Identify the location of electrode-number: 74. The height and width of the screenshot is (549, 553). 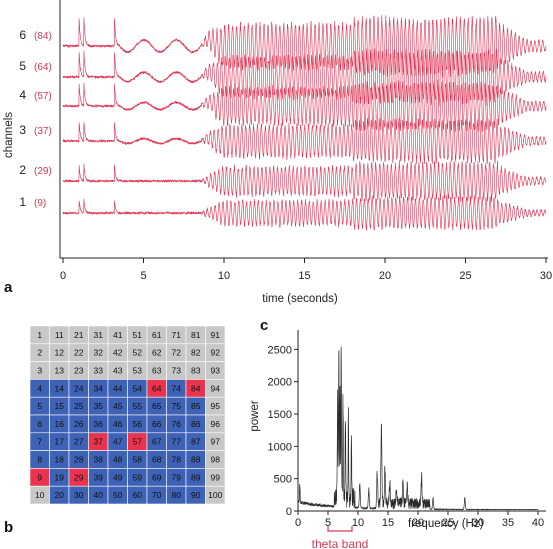
(177, 388).